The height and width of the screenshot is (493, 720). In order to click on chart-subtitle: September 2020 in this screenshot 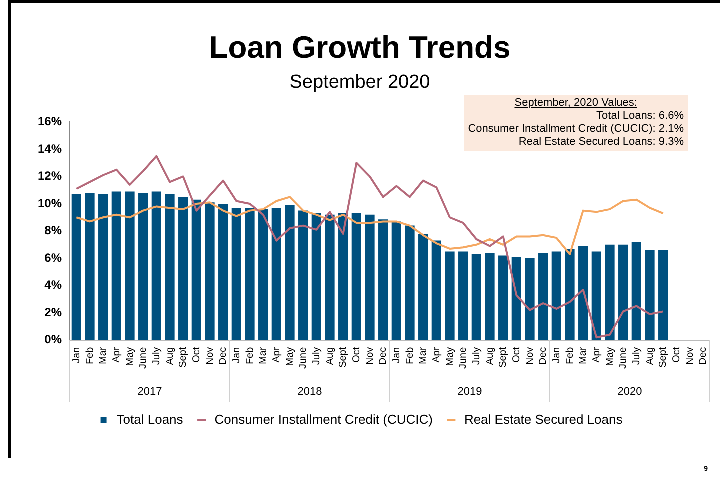, I will do `click(360, 83)`.